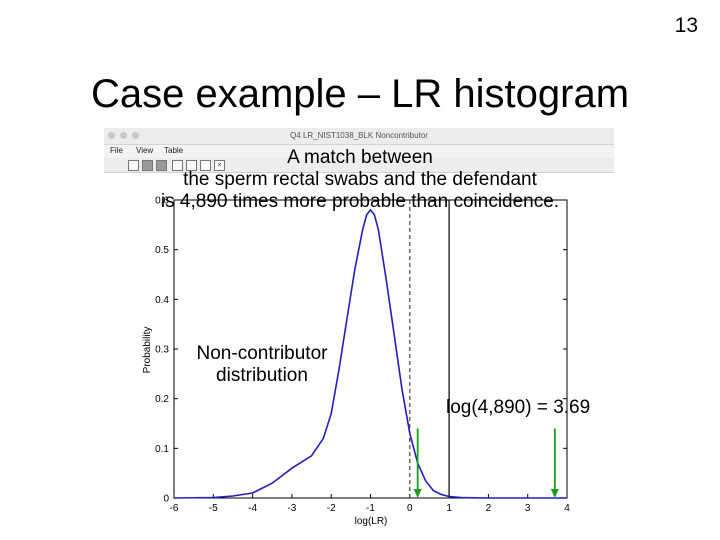  Describe the element at coordinates (360, 157) in the screenshot. I see `match-annotation-line1: A match between` at that location.